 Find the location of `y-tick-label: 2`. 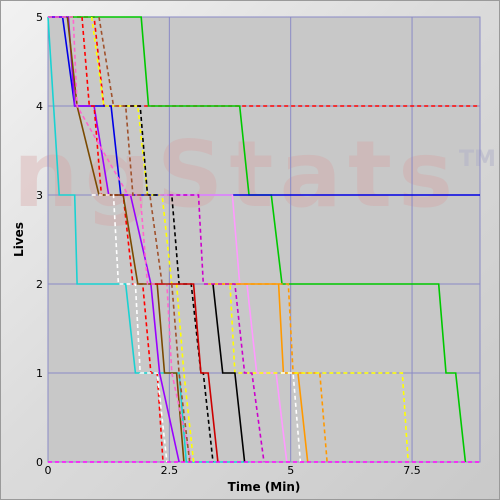

y-tick-label: 2 is located at coordinates (39, 284).